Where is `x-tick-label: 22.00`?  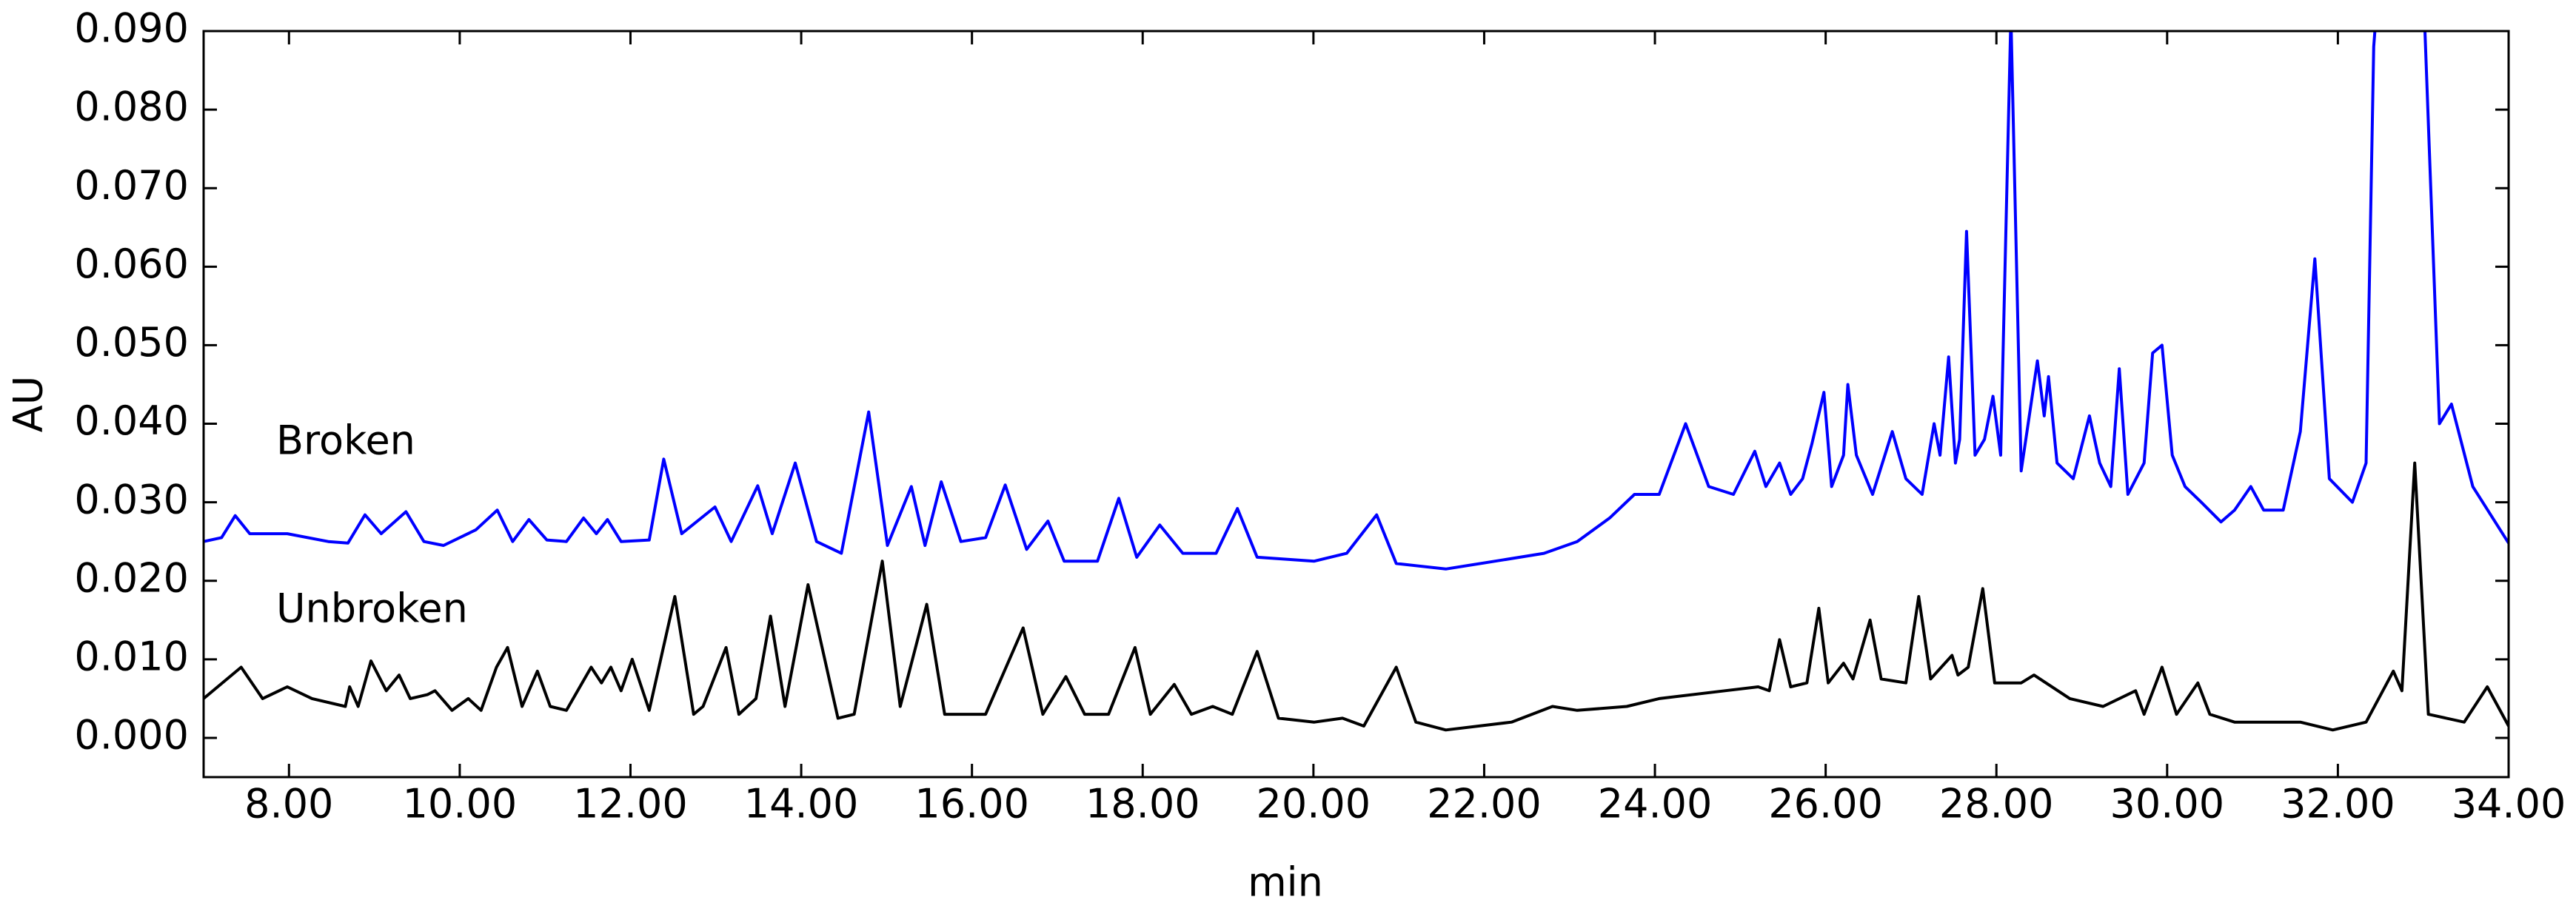
x-tick-label: 22.00 is located at coordinates (1484, 804).